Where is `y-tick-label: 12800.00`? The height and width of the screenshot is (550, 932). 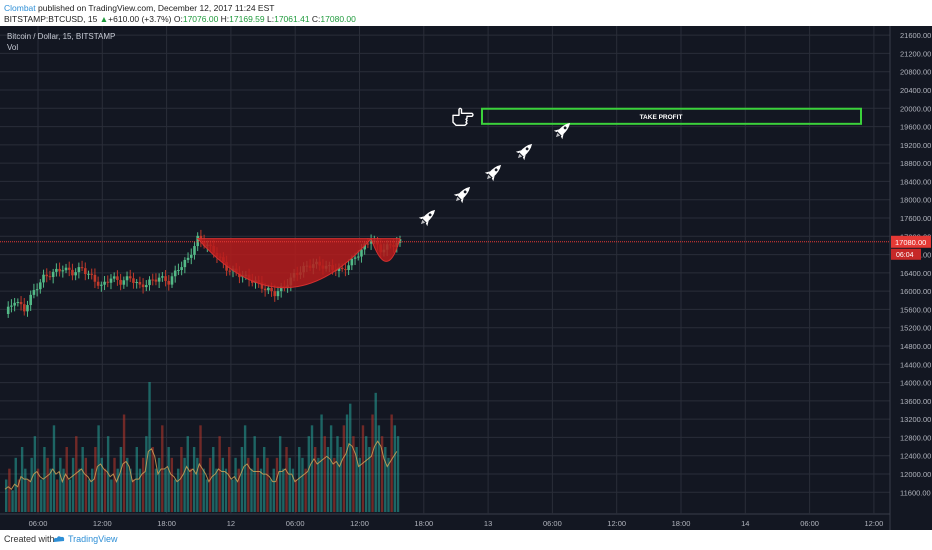
y-tick-label: 12800.00 is located at coordinates (915, 437).